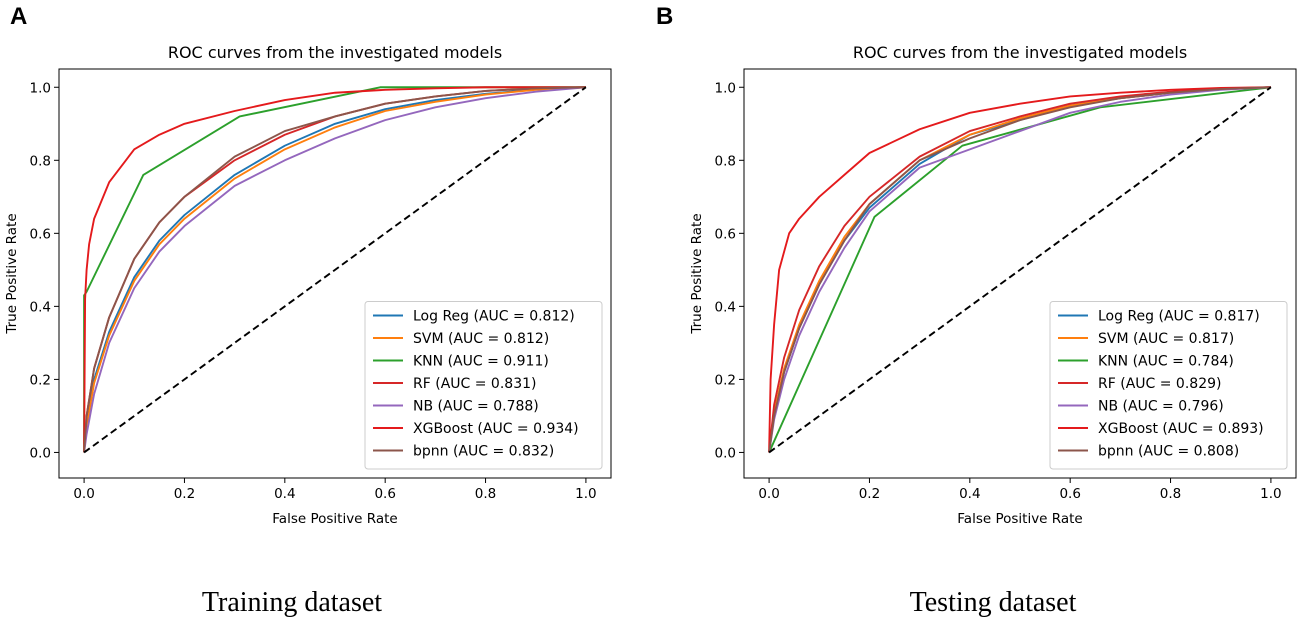  I want to click on panel-letter: A, so click(18, 16).